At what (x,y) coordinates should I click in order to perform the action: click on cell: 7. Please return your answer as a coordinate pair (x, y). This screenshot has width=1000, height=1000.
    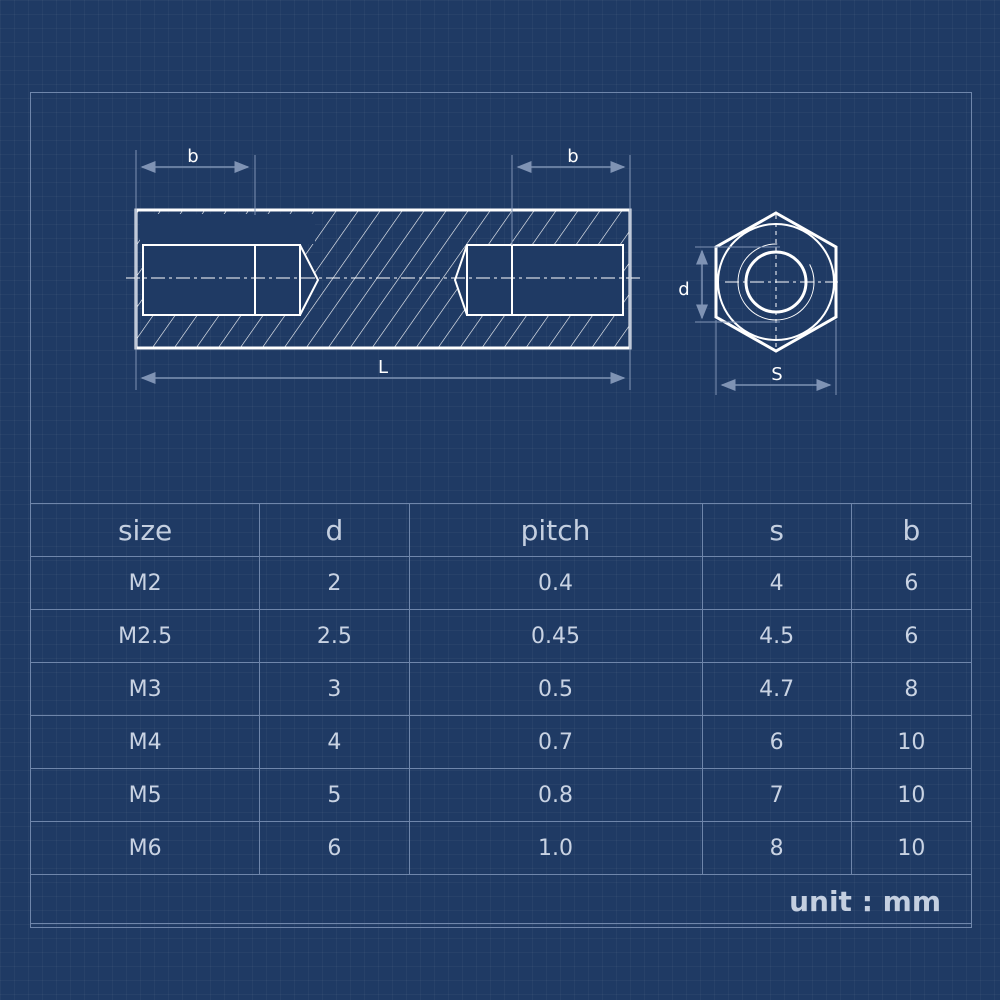
    Looking at the image, I should click on (776, 795).